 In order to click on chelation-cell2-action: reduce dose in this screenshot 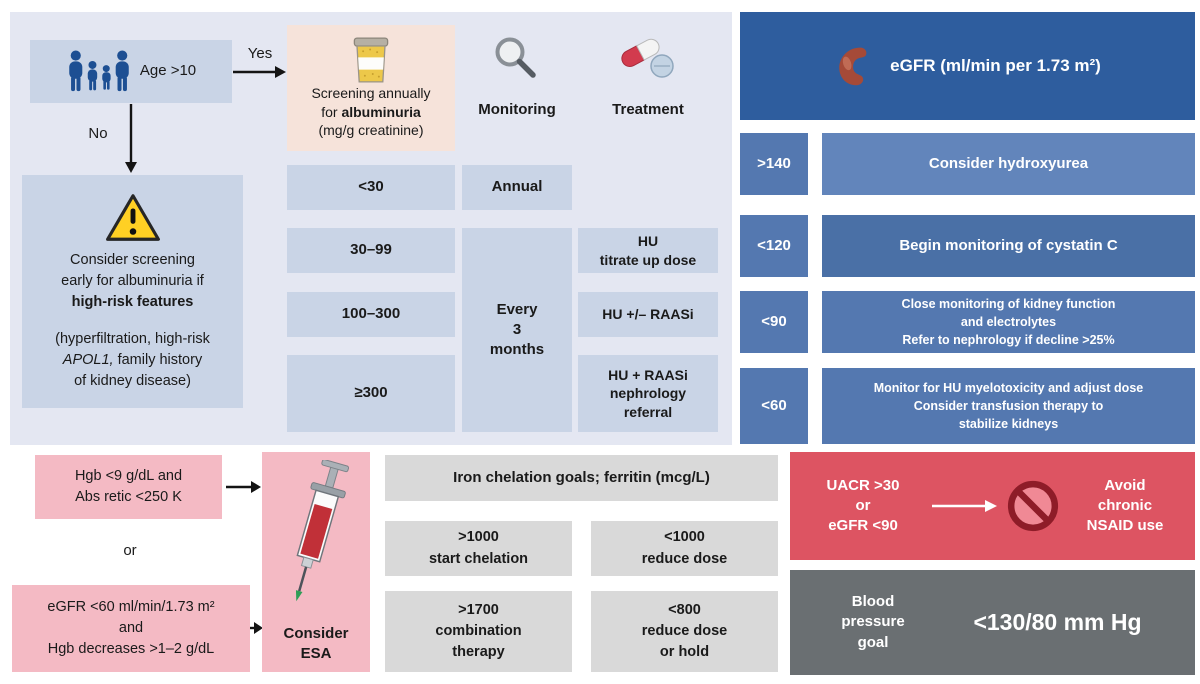, I will do `click(684, 558)`.